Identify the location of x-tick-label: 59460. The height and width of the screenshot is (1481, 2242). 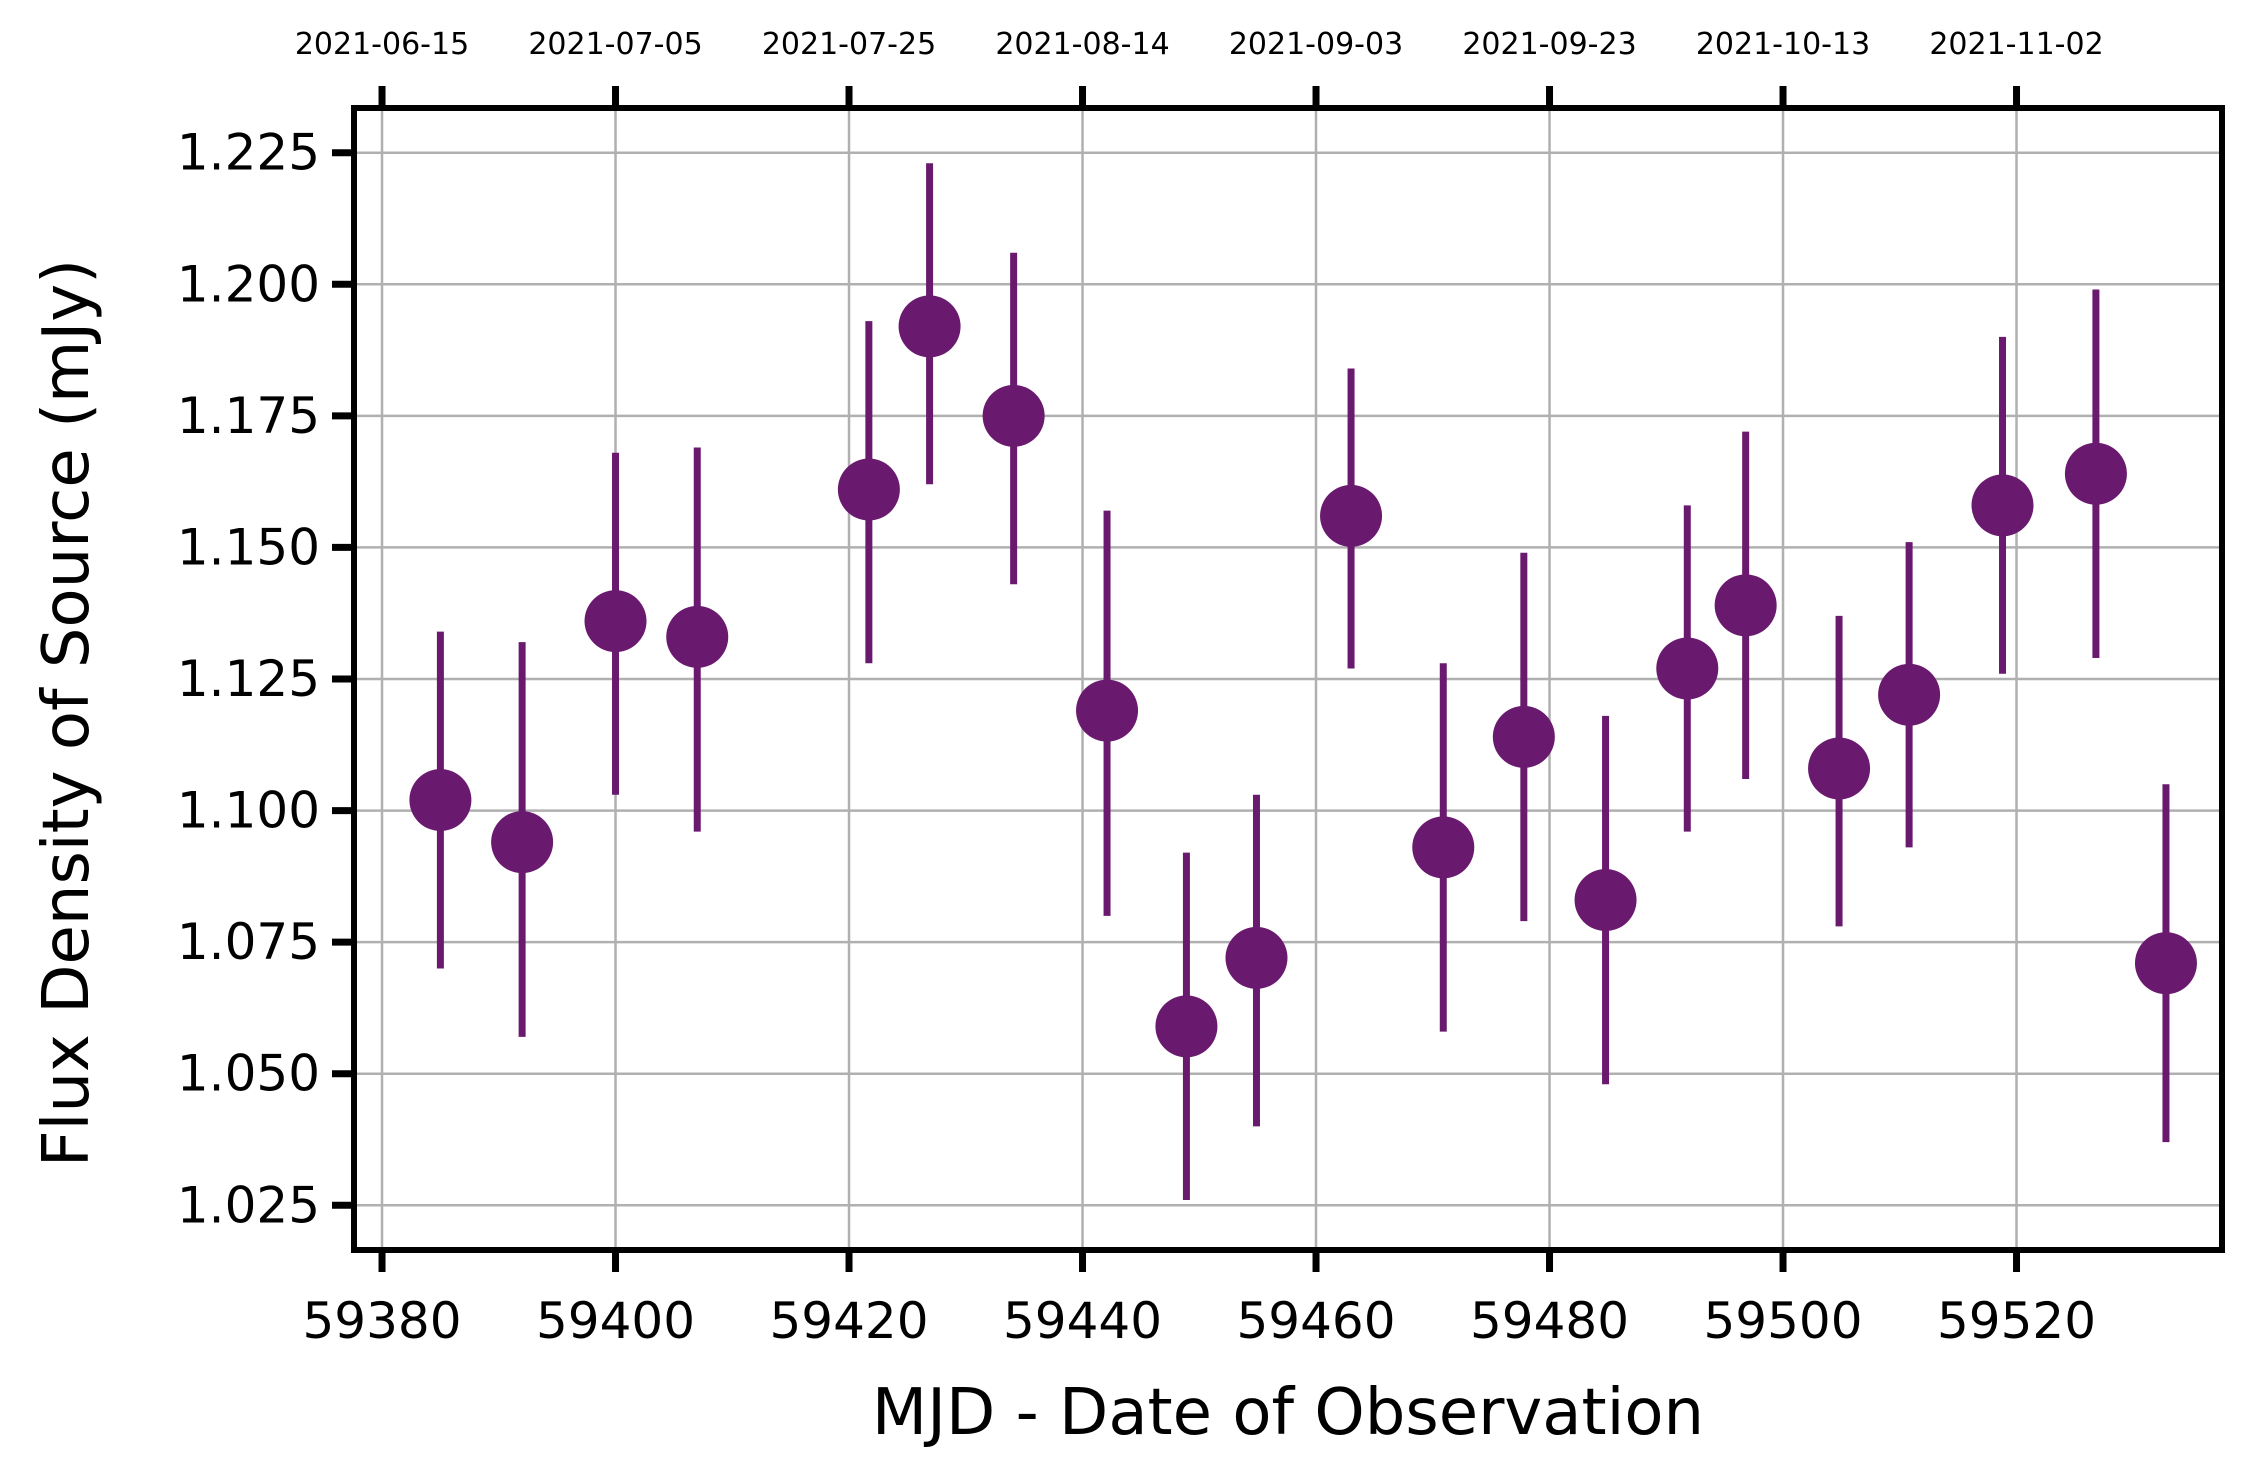
(1315, 1321).